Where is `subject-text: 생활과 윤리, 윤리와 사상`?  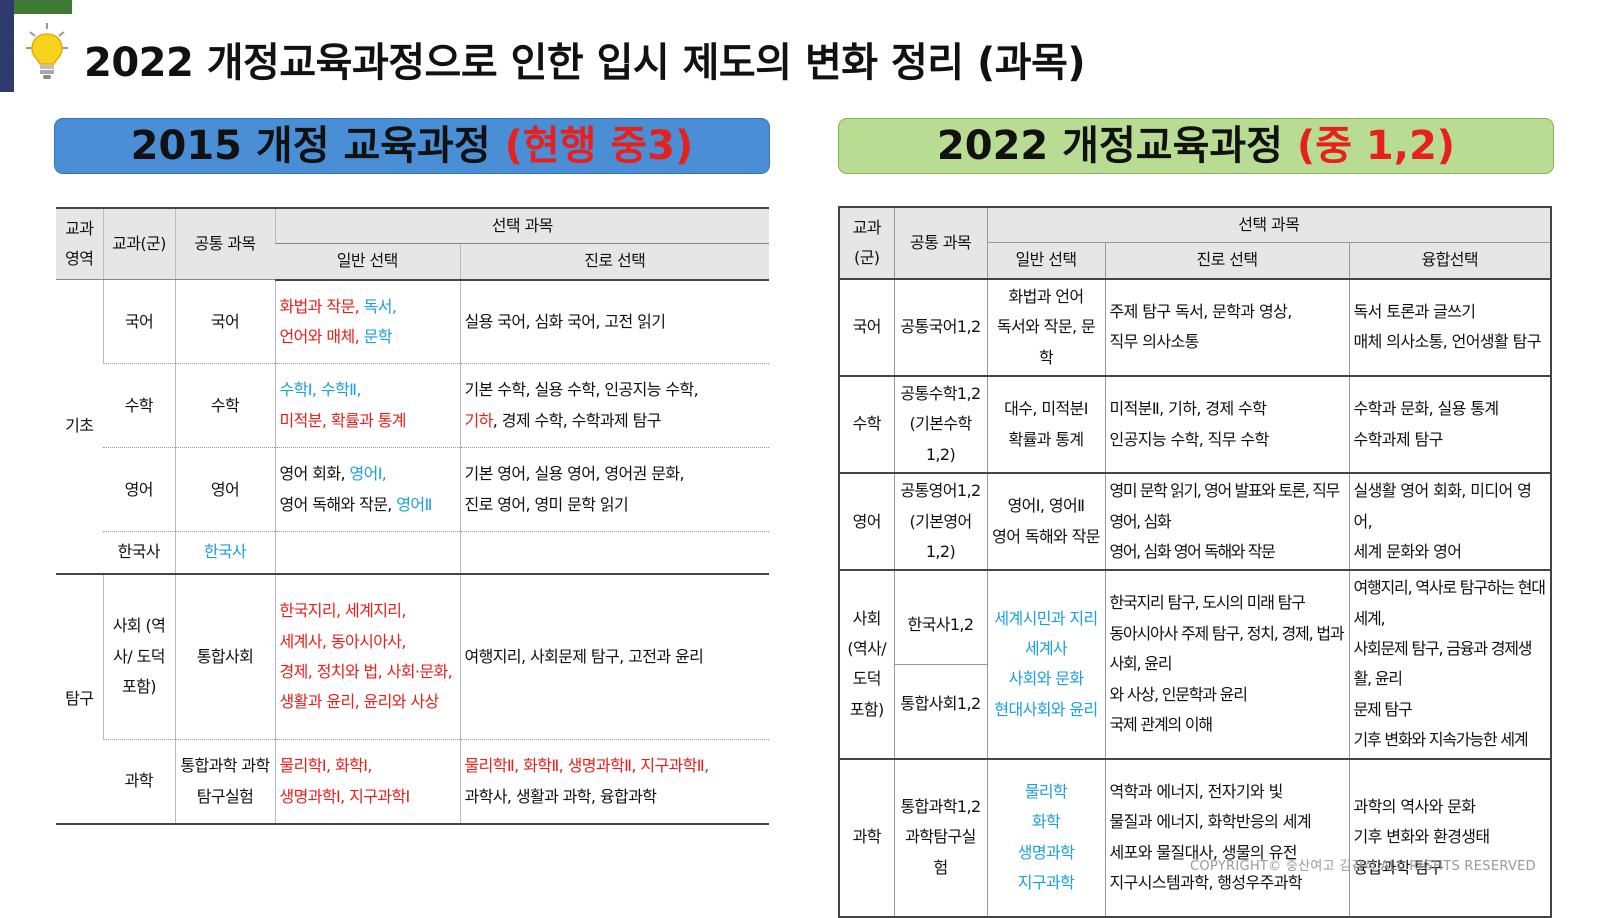 subject-text: 생활과 윤리, 윤리와 사상 is located at coordinates (359, 702).